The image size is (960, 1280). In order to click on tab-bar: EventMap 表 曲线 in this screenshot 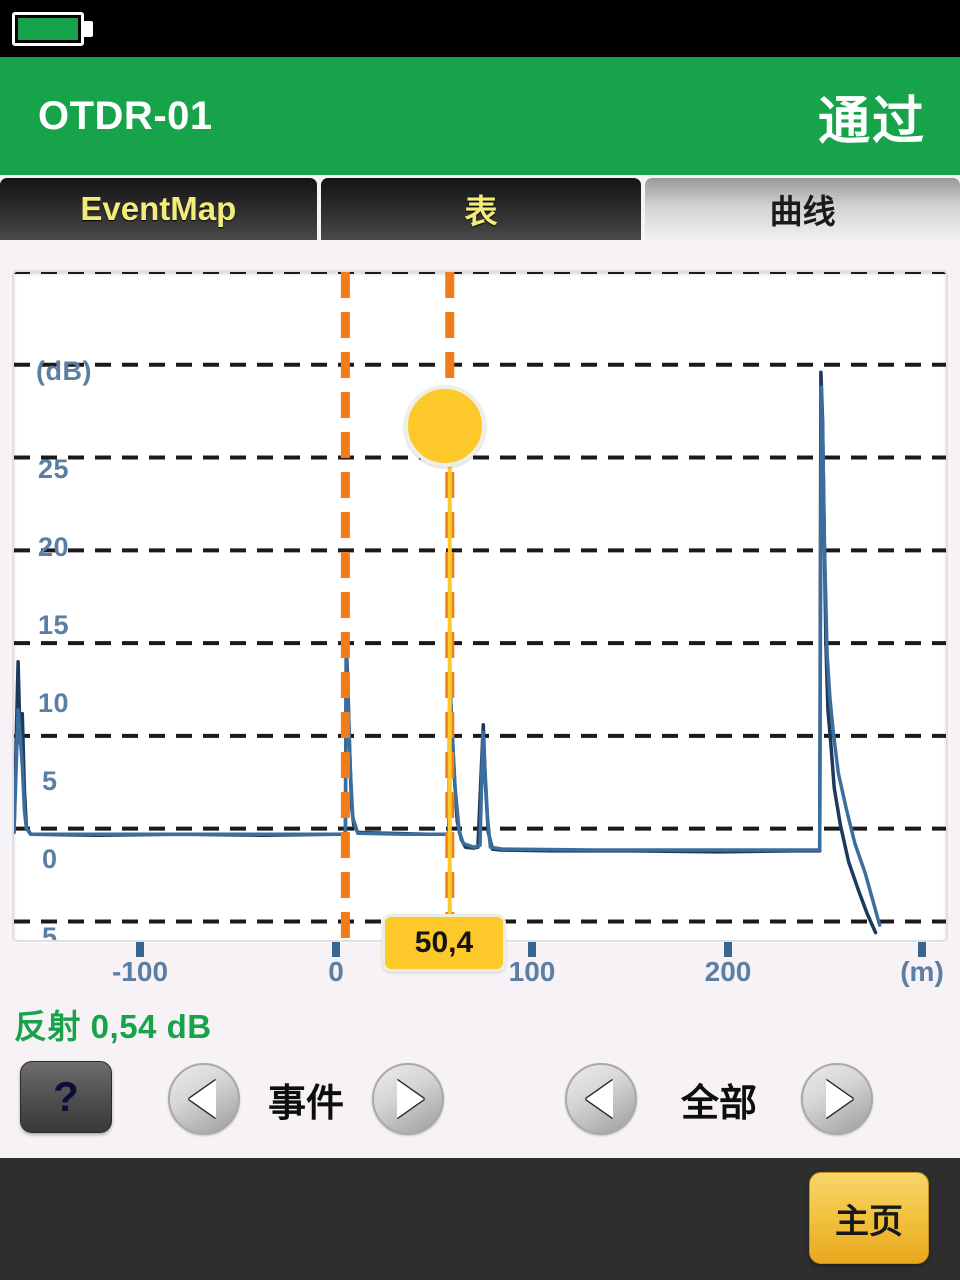, I will do `click(480, 209)`.